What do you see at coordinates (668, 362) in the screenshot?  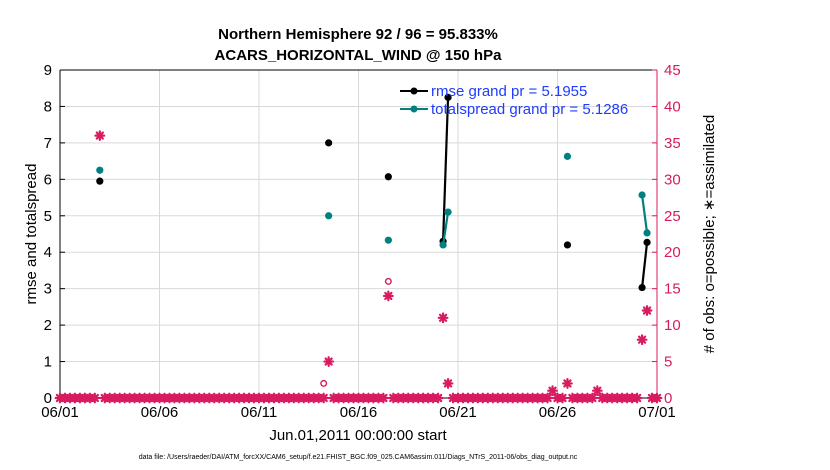 I see `y2-tick-label: 5` at bounding box center [668, 362].